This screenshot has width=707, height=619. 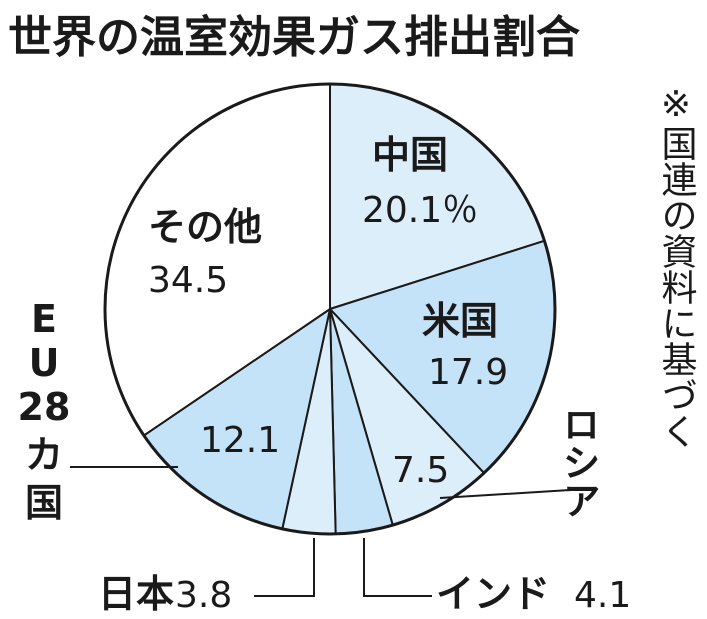 I want to click on eu-label-char: U, so click(x=44, y=363).